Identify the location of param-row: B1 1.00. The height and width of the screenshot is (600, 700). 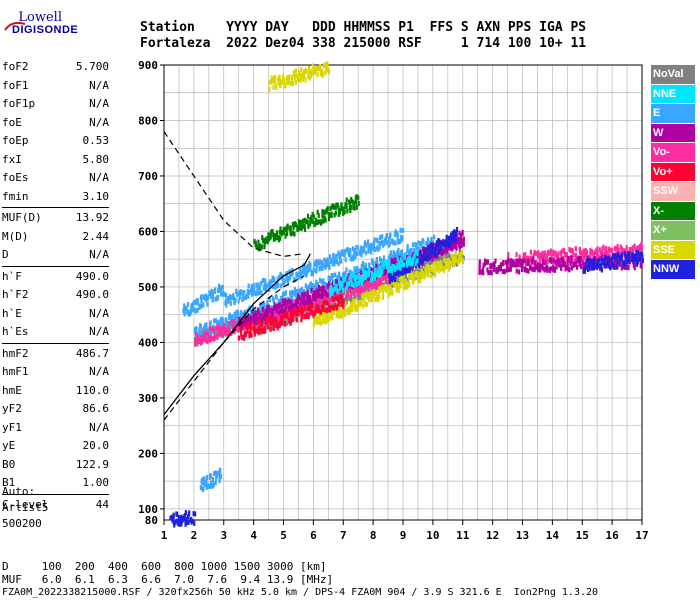
(55, 483).